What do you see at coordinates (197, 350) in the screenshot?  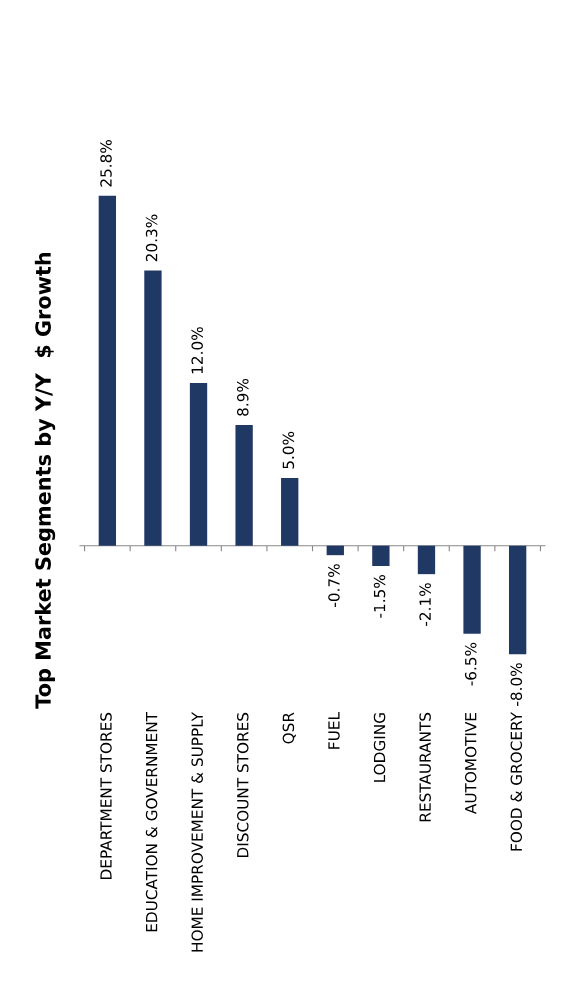 I see `data-label: 12.0%` at bounding box center [197, 350].